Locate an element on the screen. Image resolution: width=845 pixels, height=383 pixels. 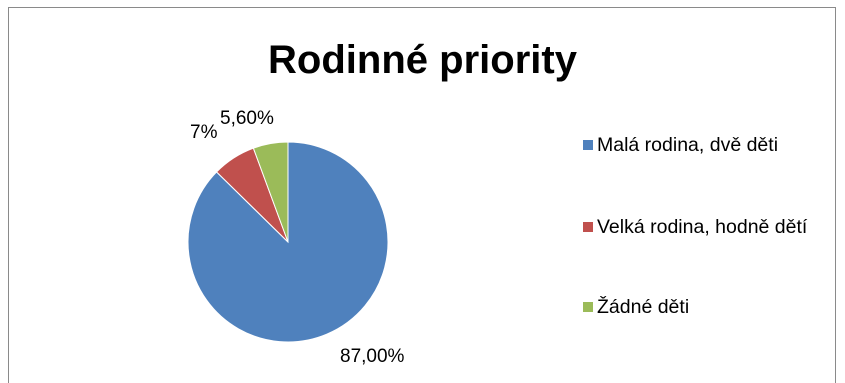
data-label-zadne-deti: 5,60% is located at coordinates (247, 118).